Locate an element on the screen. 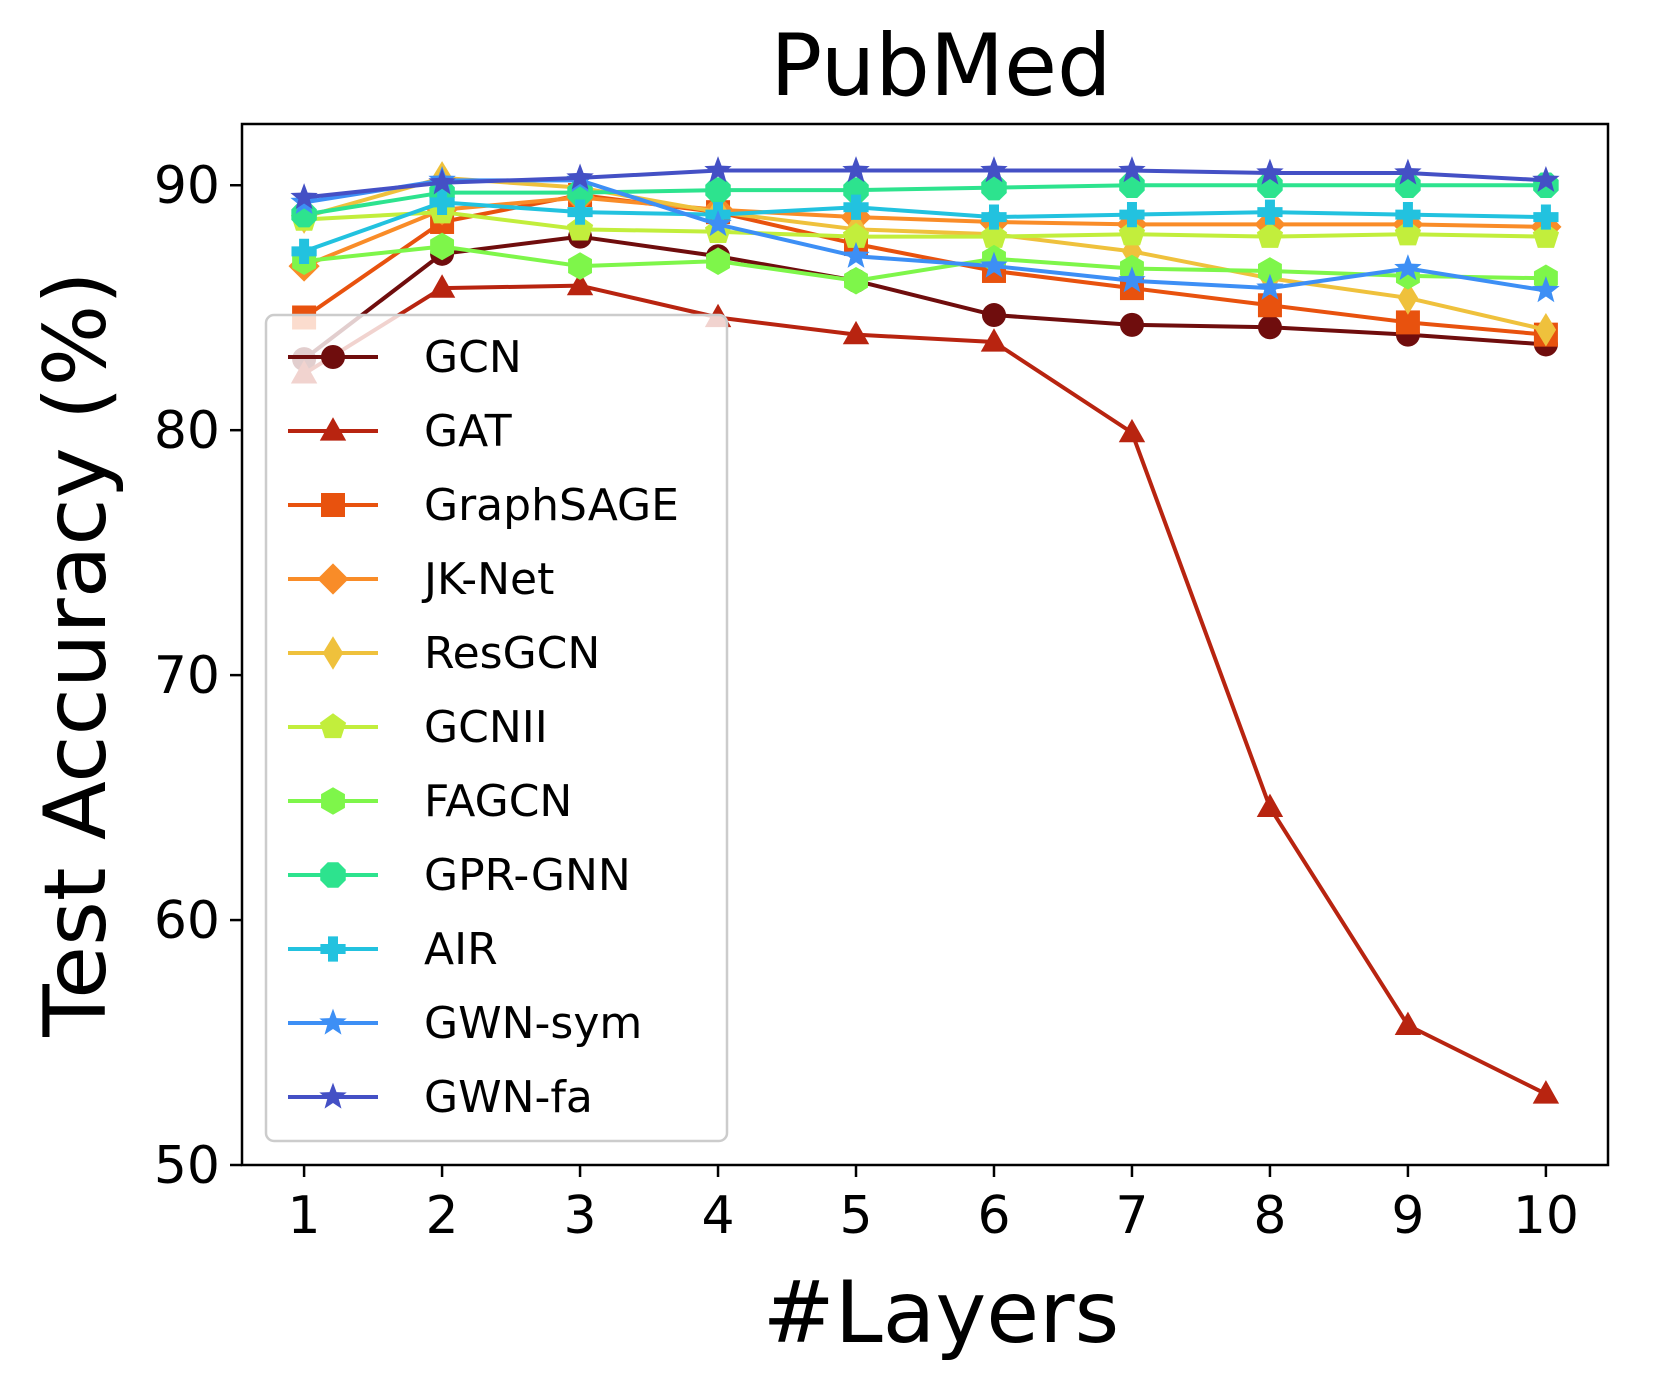 The image size is (1661, 1382). series-air is located at coordinates (925, 226).